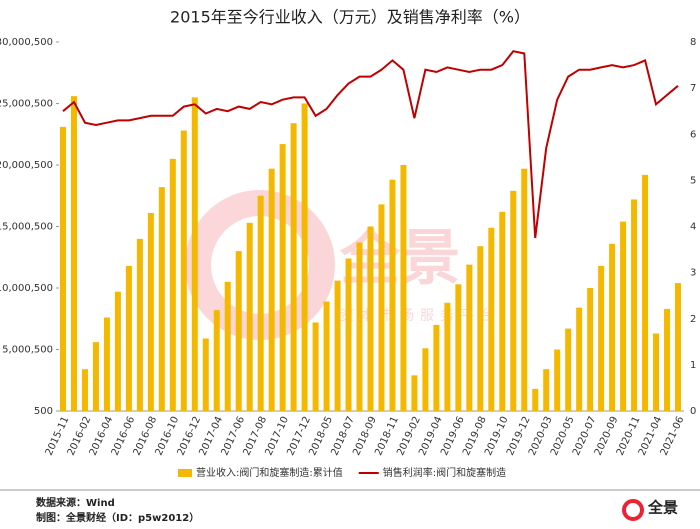 The image size is (700, 529). What do you see at coordinates (269, 472) in the screenshot?
I see `legend-label: 营业收入:阀门和旋塞制造:累计值` at bounding box center [269, 472].